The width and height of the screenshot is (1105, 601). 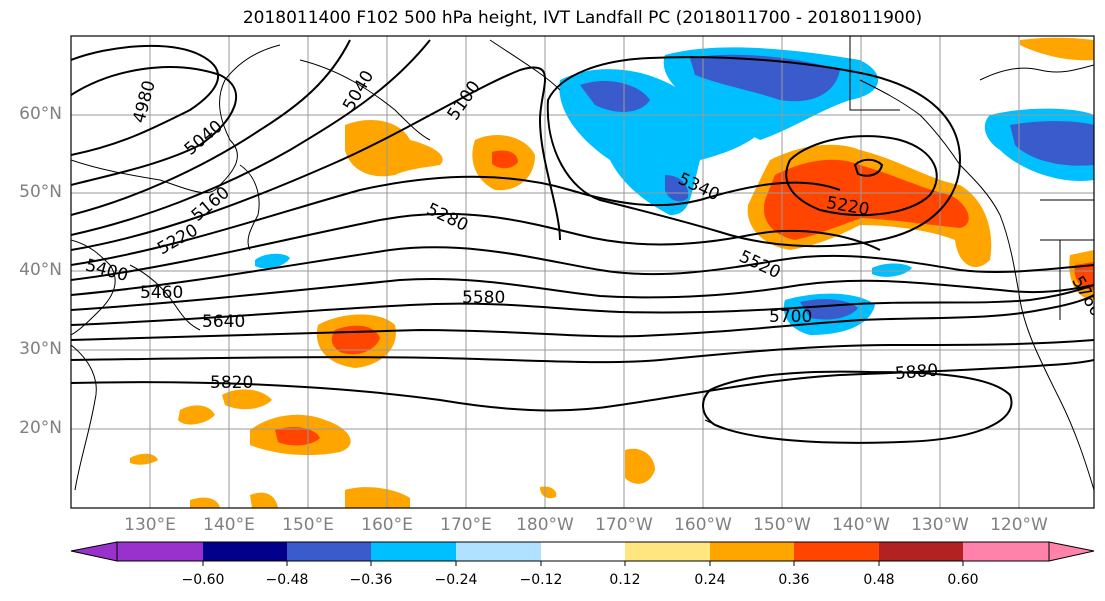 I want to click on svg-text: 5640, so click(x=223, y=322).